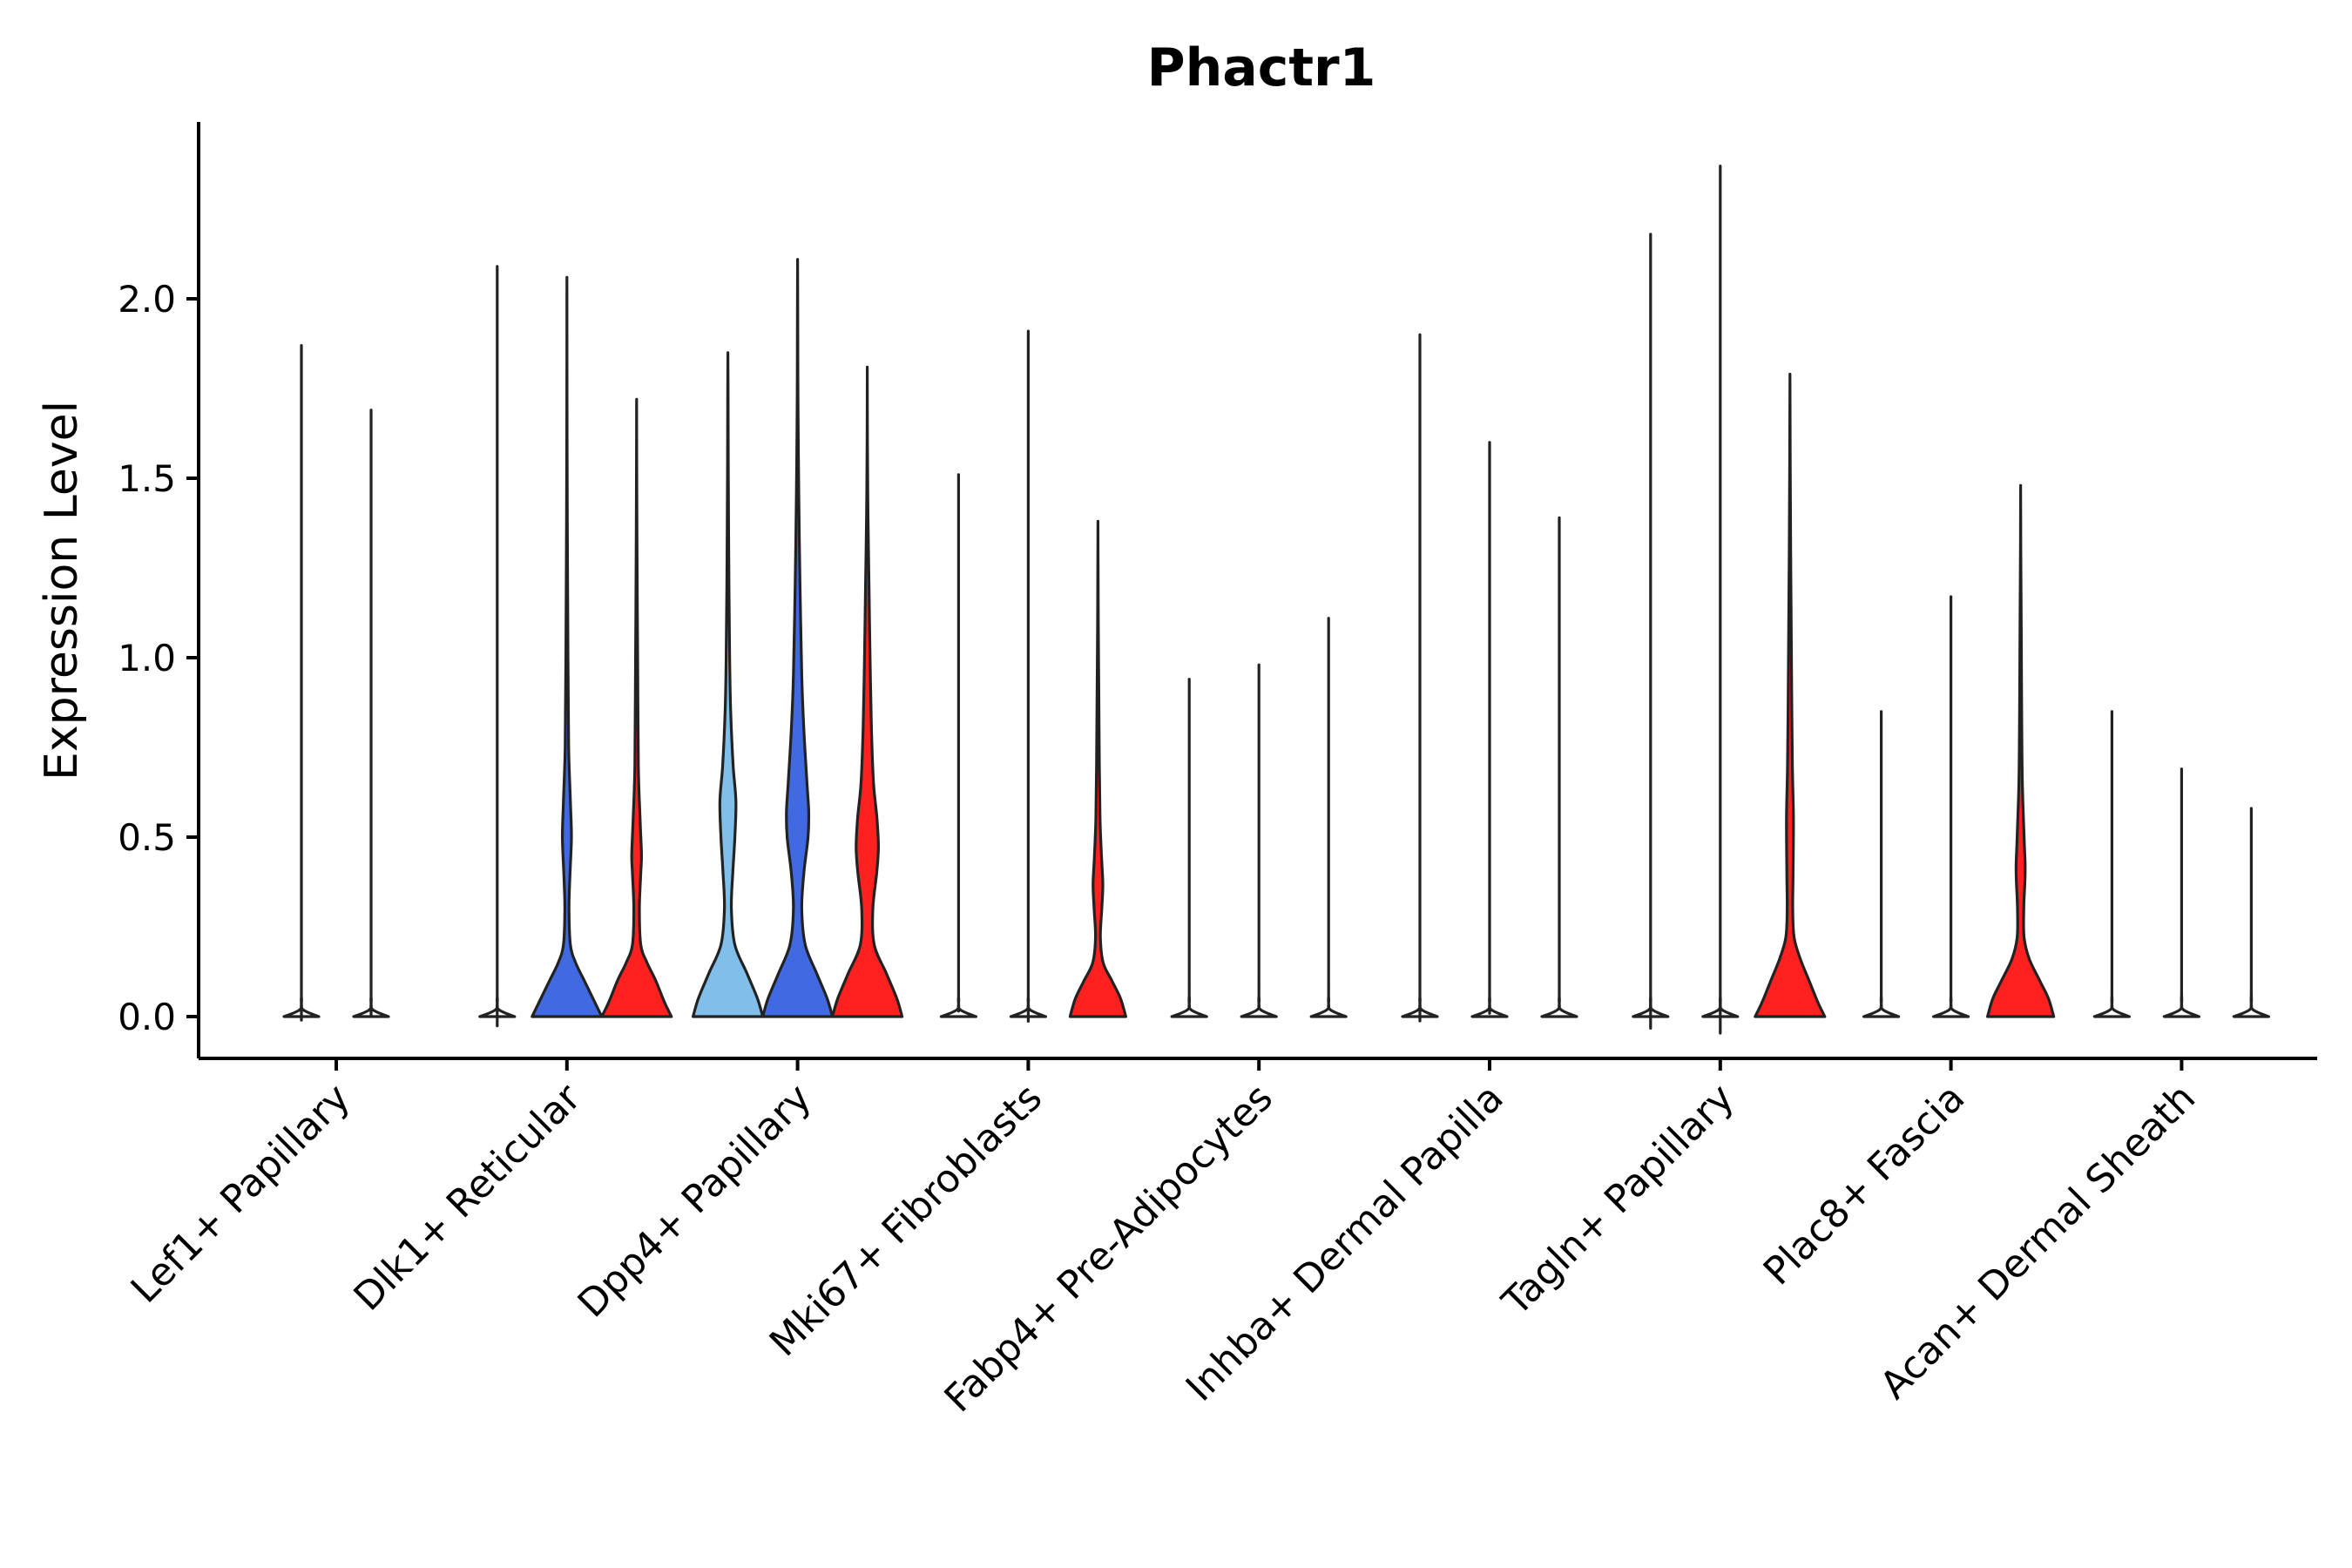 The width and height of the screenshot is (2352, 1568). What do you see at coordinates (147, 479) in the screenshot?
I see `y-tick-label: 1.5` at bounding box center [147, 479].